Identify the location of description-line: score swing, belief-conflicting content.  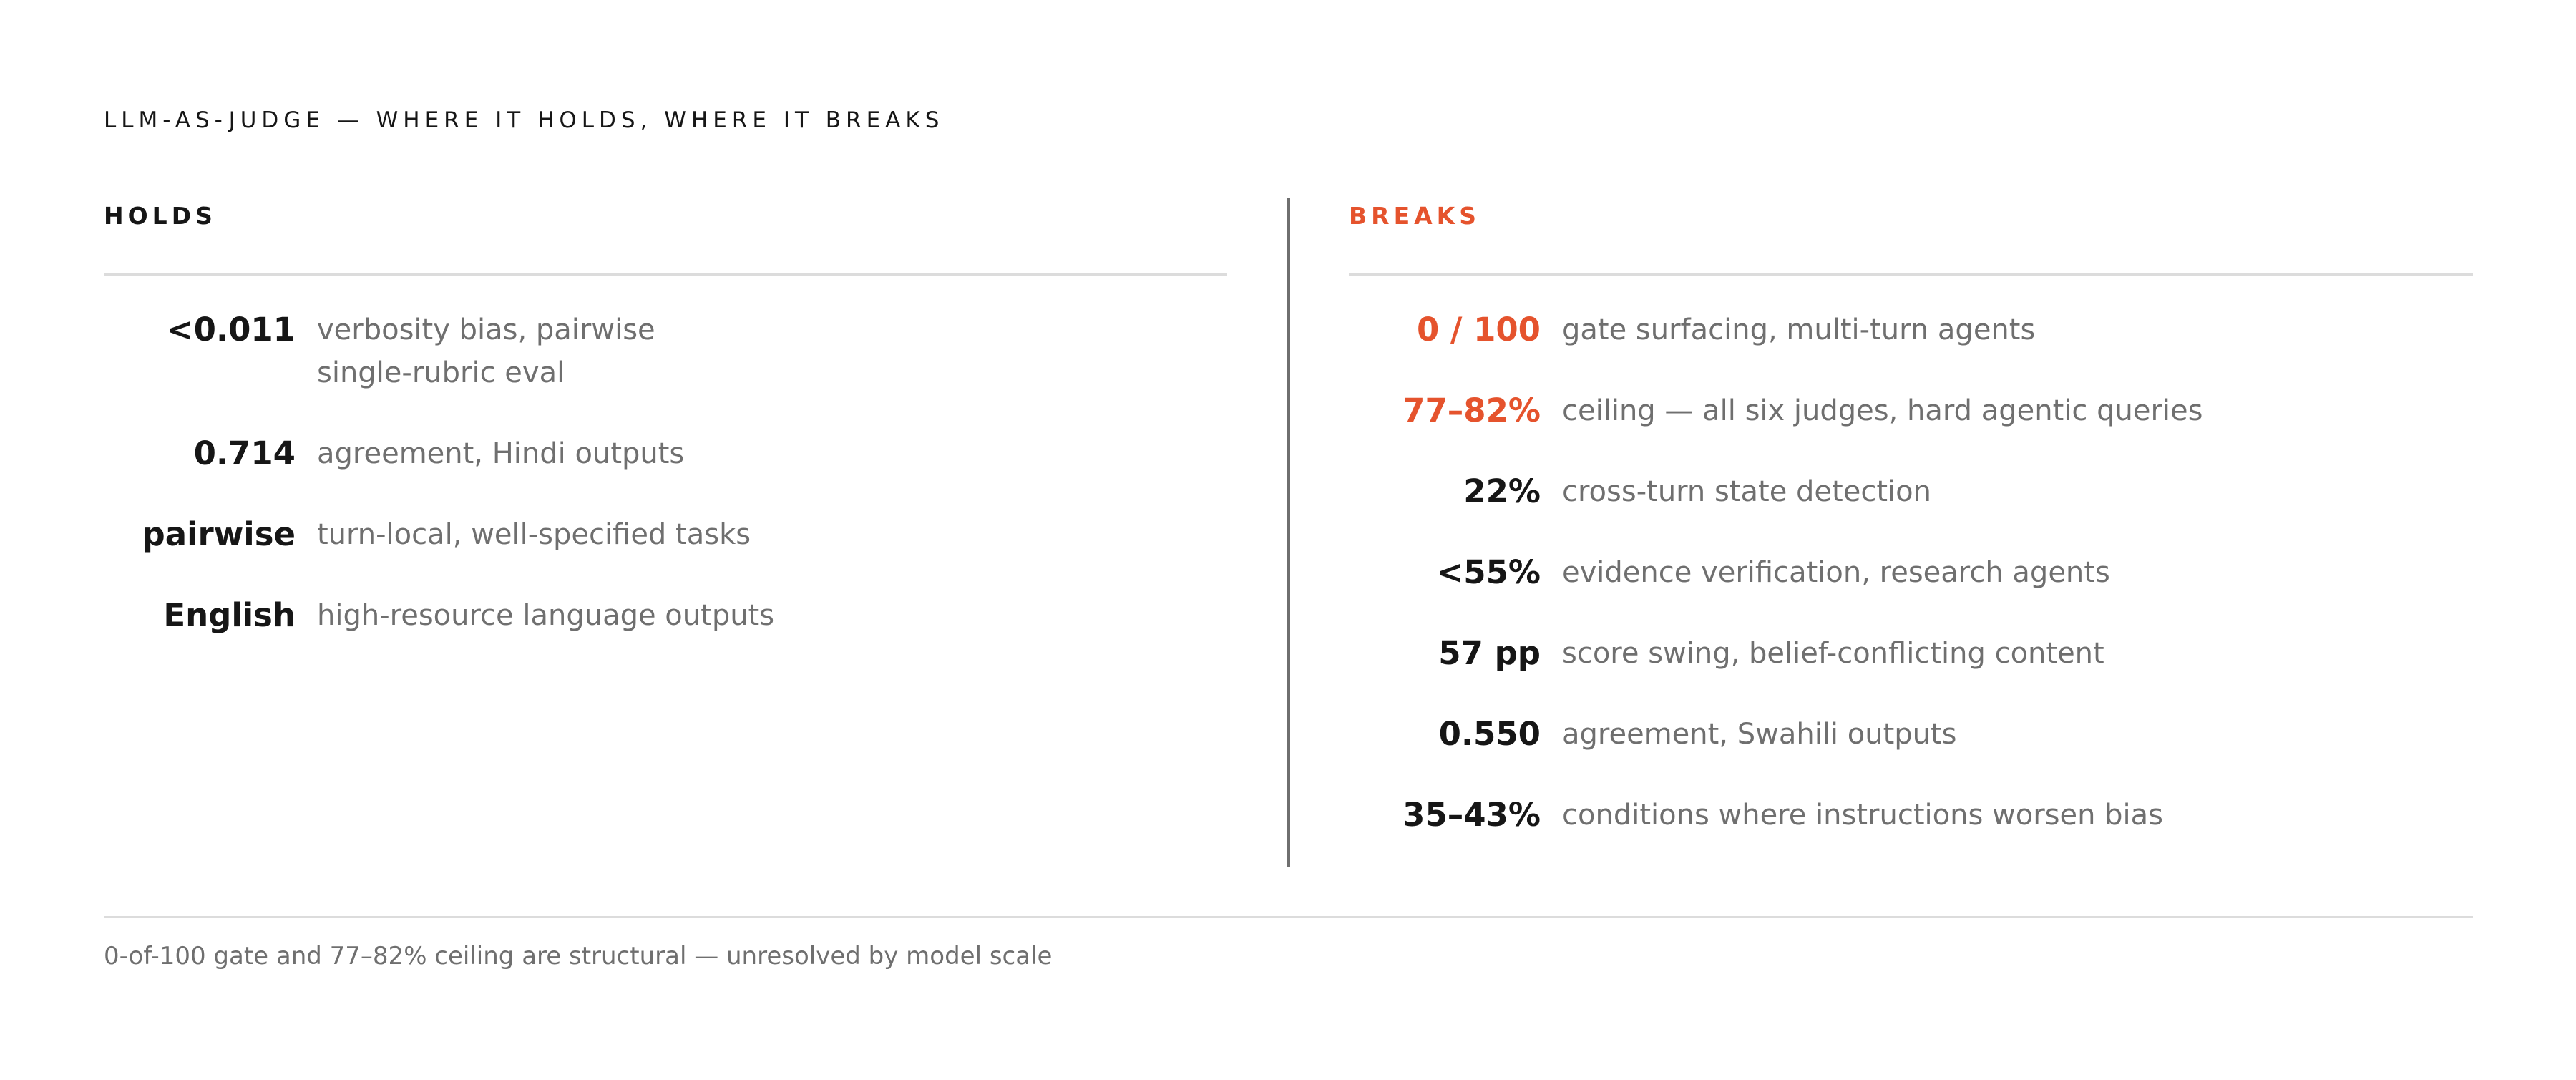
(1833, 653).